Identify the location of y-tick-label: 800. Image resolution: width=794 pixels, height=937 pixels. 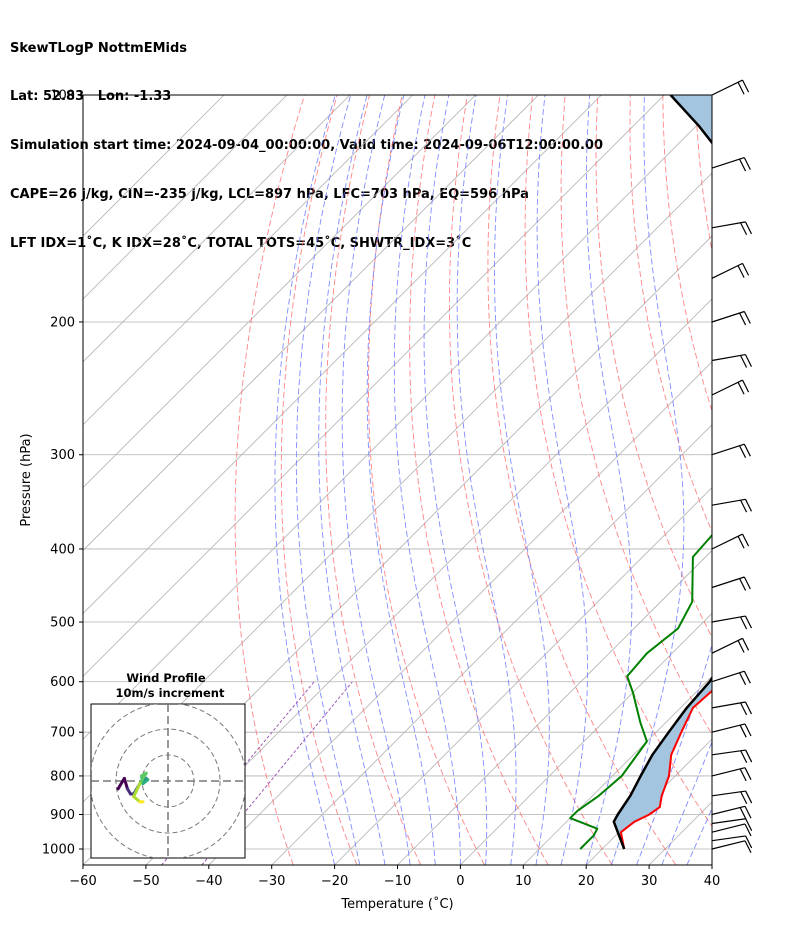
(62, 776).